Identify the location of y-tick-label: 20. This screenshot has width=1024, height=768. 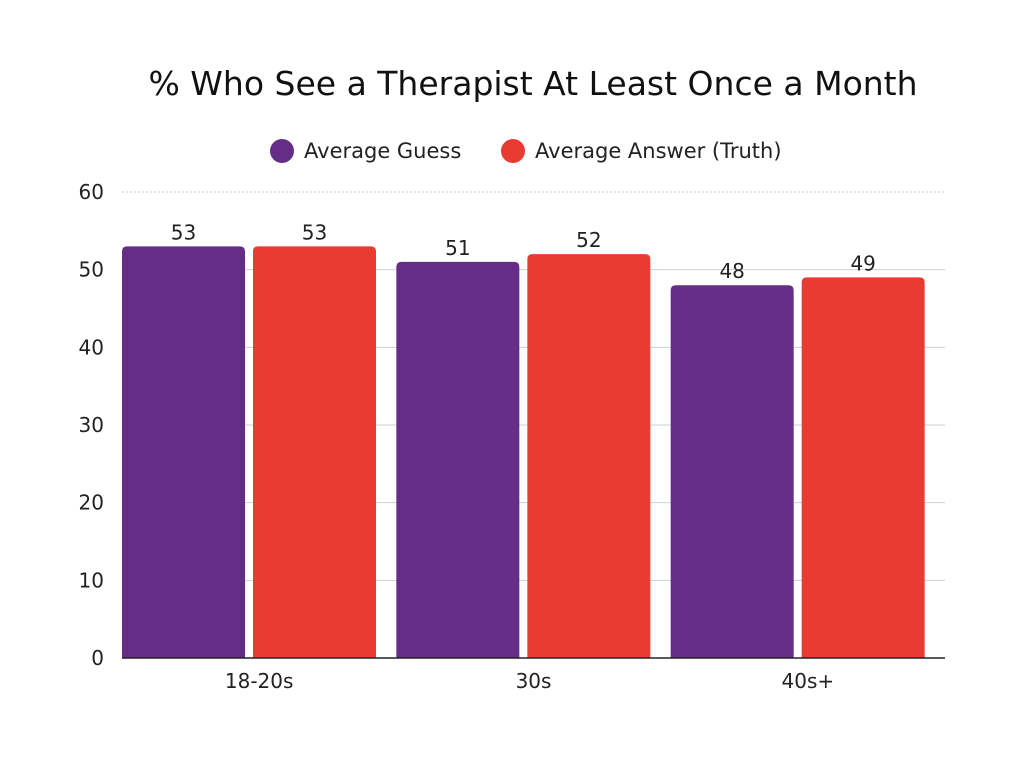
(91, 503).